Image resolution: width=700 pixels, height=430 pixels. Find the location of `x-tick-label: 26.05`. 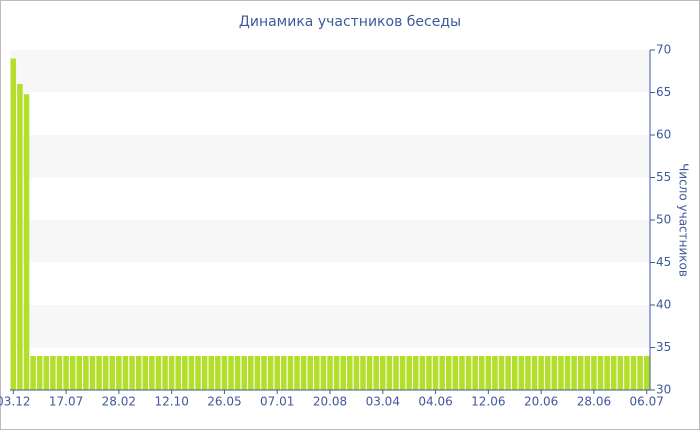

x-tick-label: 26.05 is located at coordinates (224, 402).